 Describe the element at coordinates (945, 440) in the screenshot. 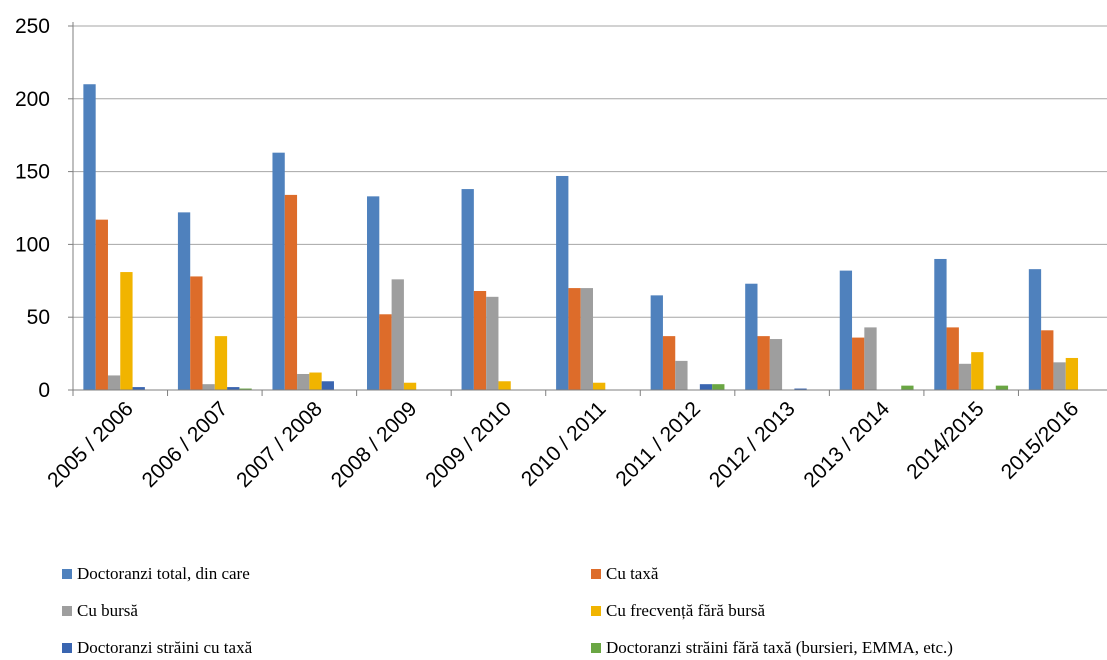

I see `x-tick-label: 2014/2015` at that location.